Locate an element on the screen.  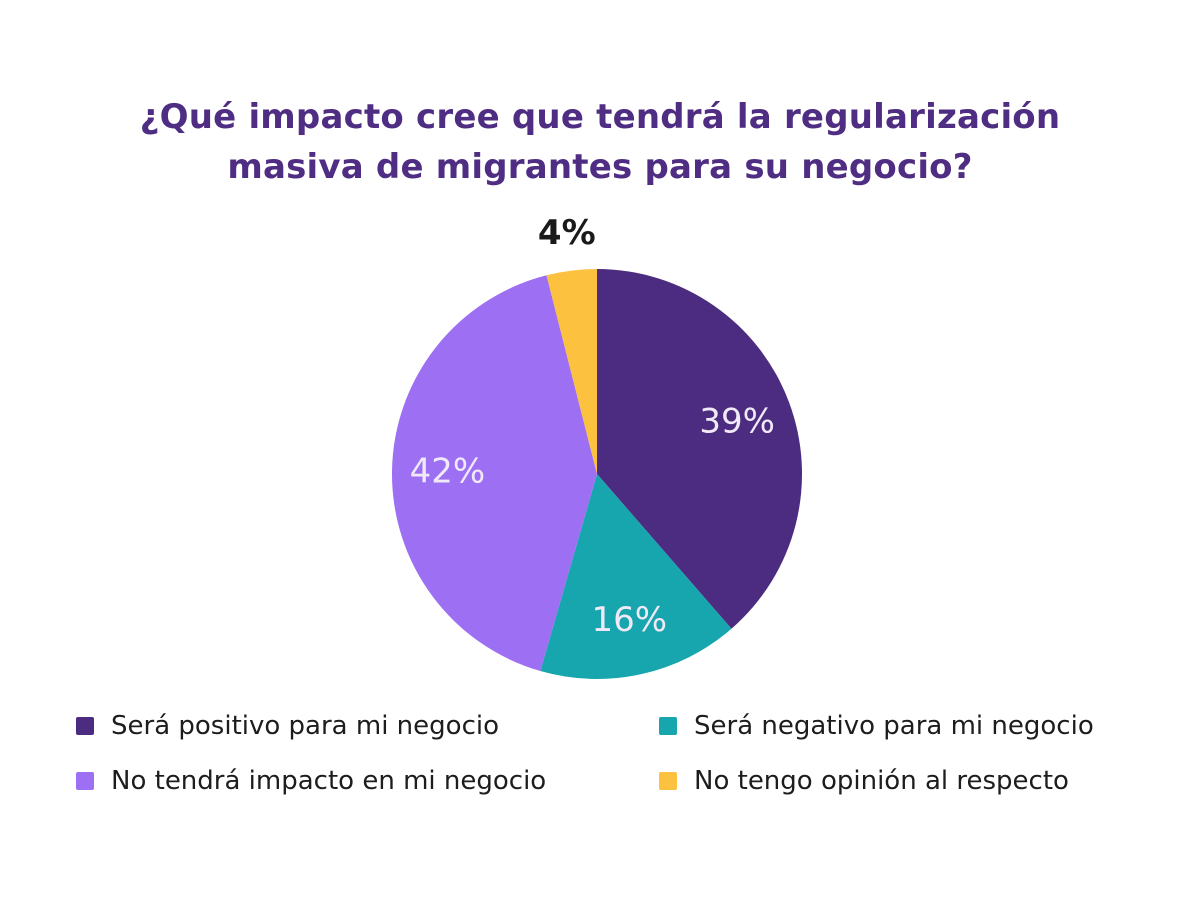
legend-item-negativo: Será negativo para mi negocio is located at coordinates (891, 726).